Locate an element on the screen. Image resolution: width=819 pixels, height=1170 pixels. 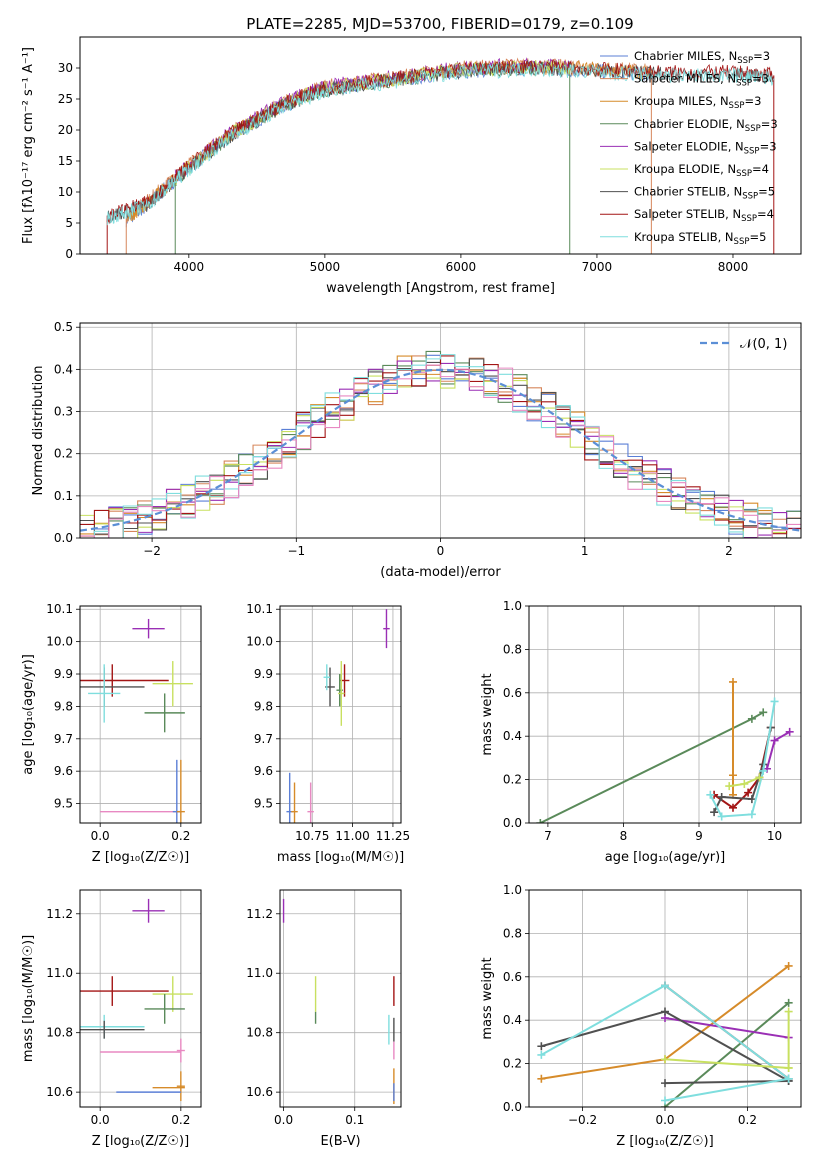
y-axis-label: mass [log₁₀(M/M☉)] is located at coordinates (28, 998).